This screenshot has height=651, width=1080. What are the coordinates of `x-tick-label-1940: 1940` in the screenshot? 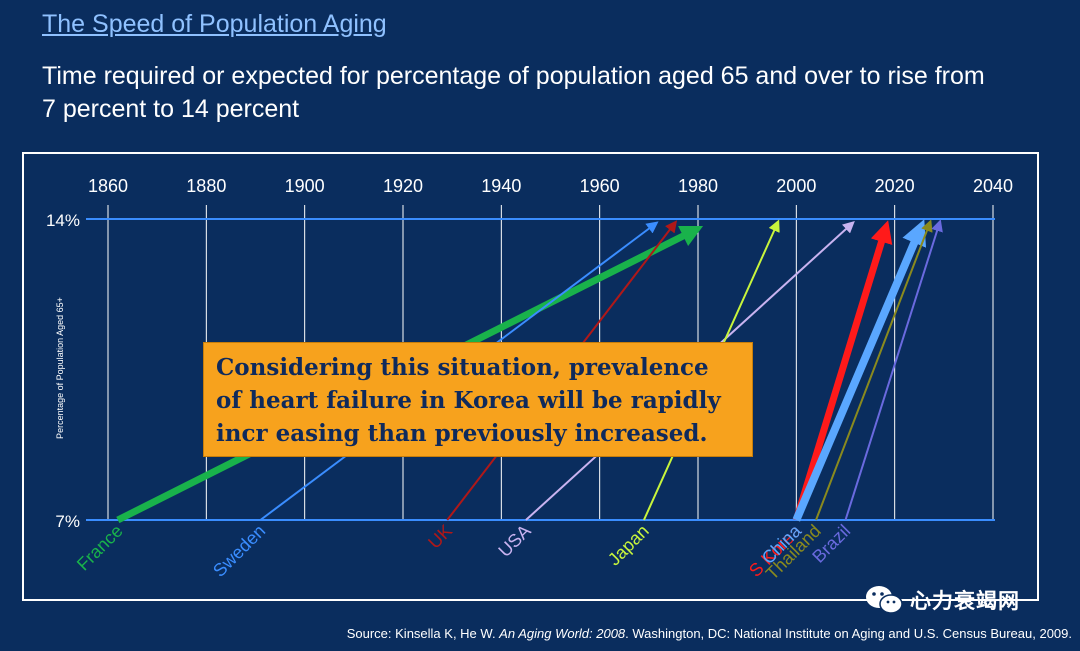 It's located at (501, 186).